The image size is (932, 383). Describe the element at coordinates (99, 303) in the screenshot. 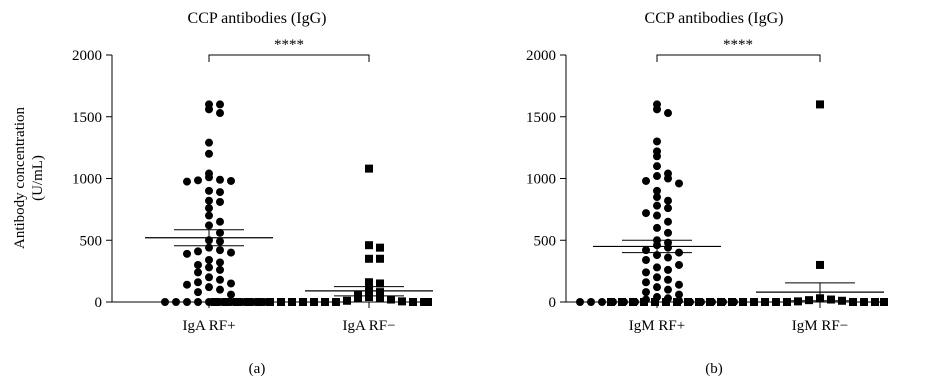

I see `panel-a-y-tick-label: 0` at that location.